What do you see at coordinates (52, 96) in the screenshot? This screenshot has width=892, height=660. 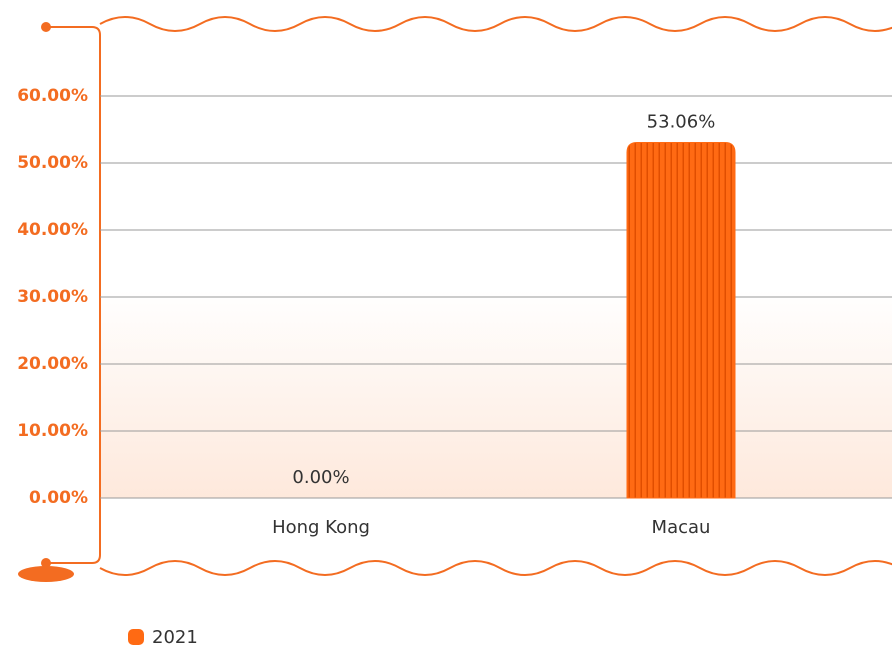 I see `y-tick-label: 60.00%` at bounding box center [52, 96].